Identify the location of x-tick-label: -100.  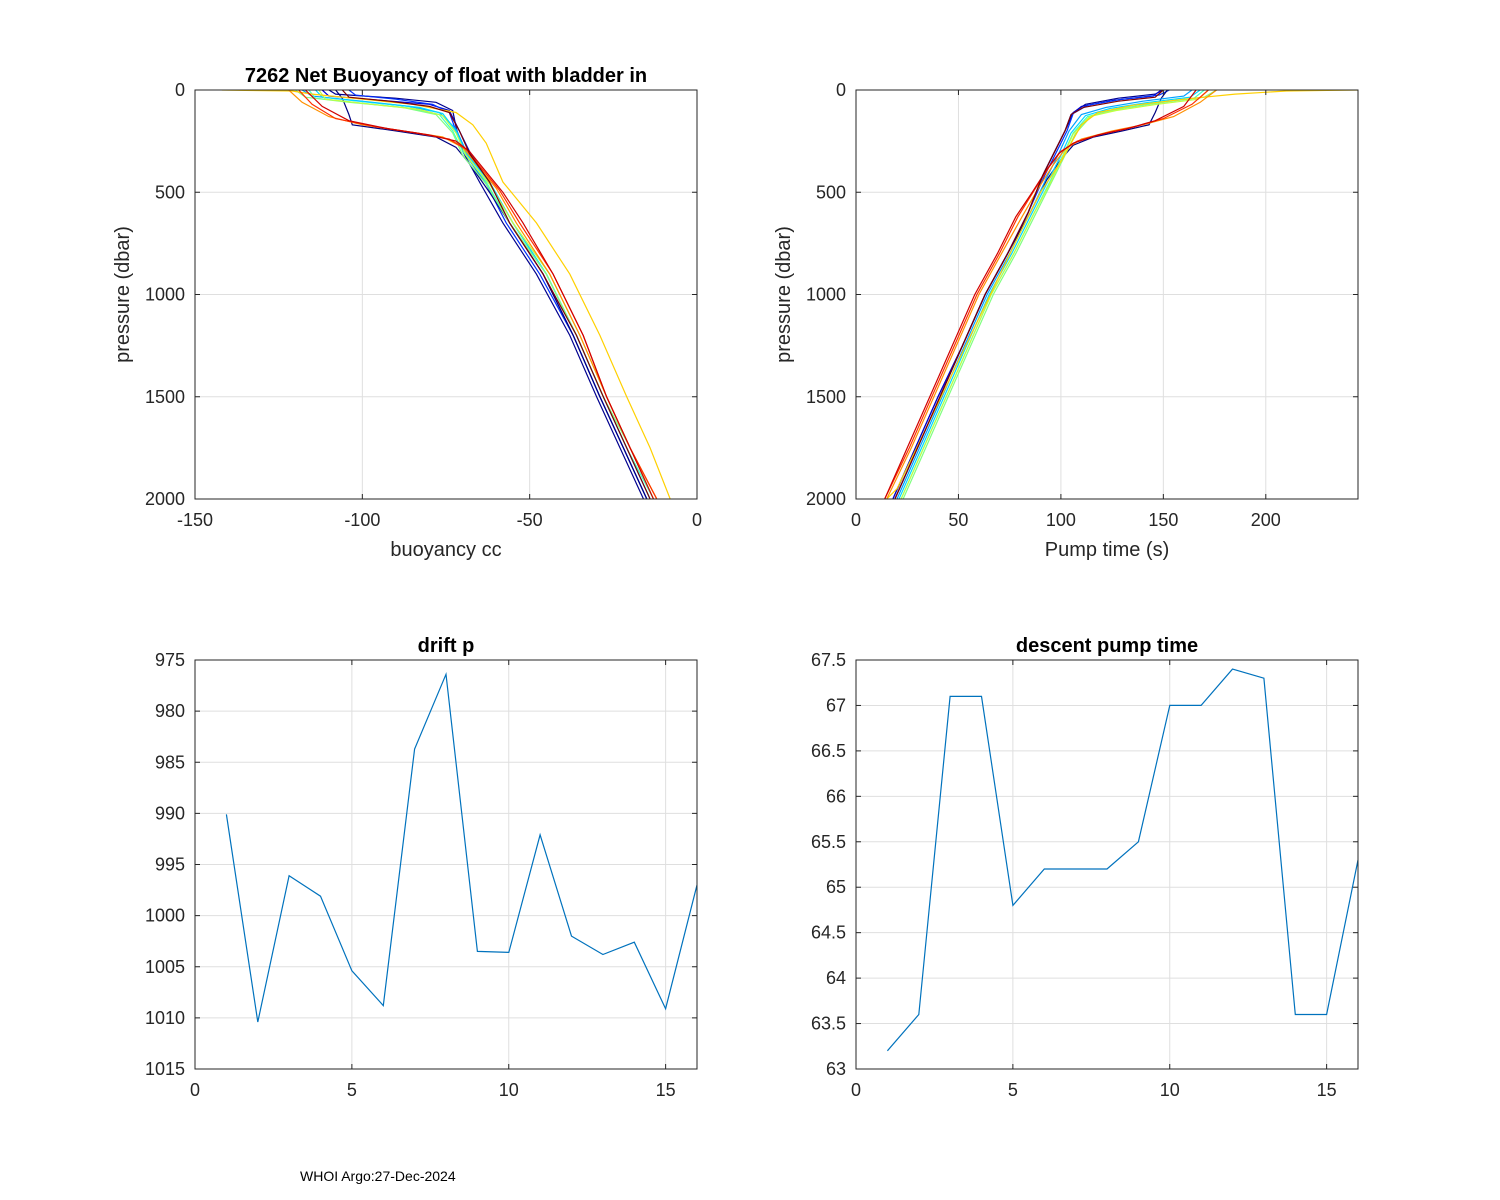
(362, 520).